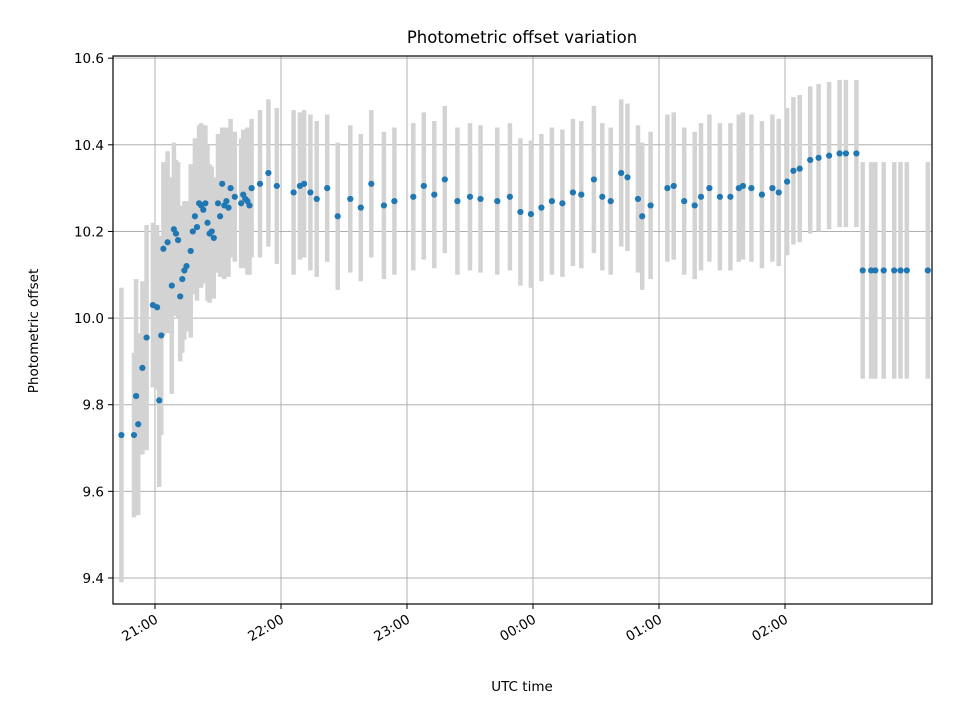 The width and height of the screenshot is (960, 720). What do you see at coordinates (34, 331) in the screenshot?
I see `y-axis-label: Photometric offset` at bounding box center [34, 331].